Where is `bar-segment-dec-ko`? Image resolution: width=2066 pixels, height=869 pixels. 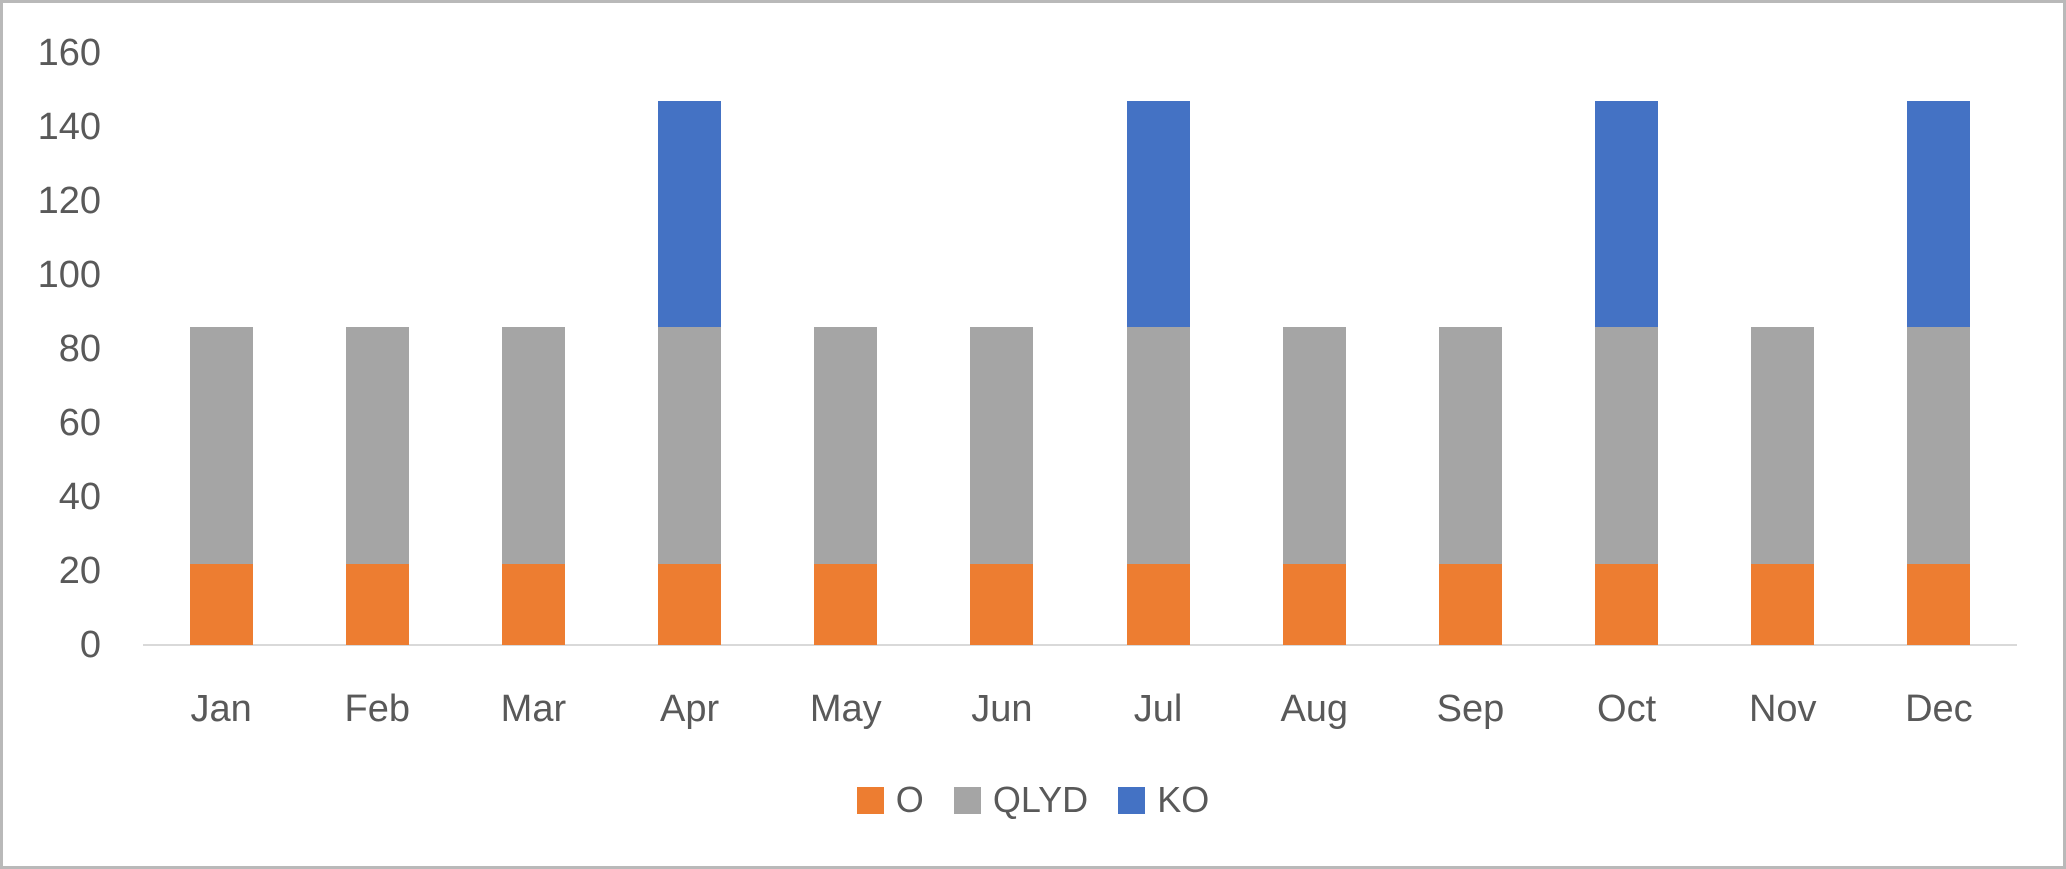 bar-segment-dec-ko is located at coordinates (1938, 214).